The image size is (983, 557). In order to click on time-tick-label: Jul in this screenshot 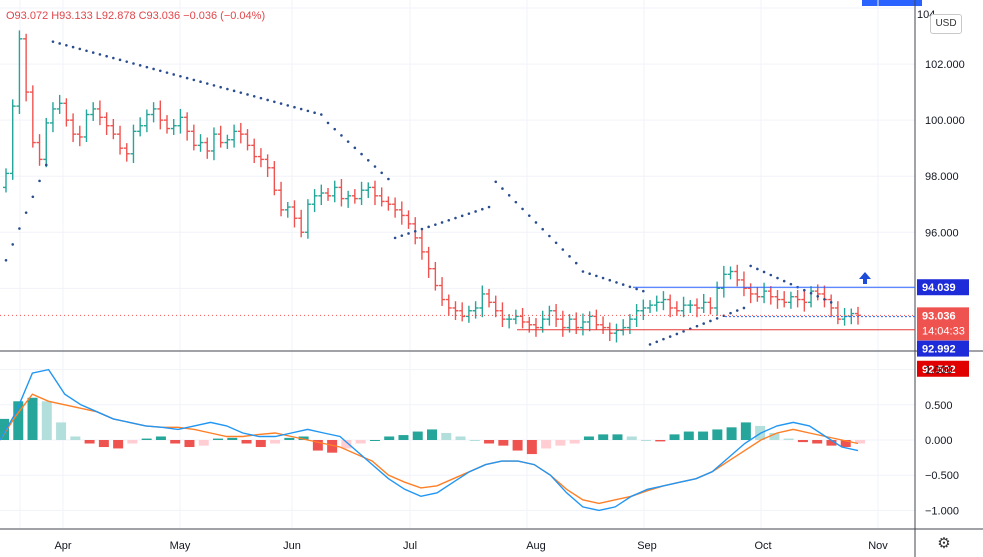, I will do `click(410, 546)`.